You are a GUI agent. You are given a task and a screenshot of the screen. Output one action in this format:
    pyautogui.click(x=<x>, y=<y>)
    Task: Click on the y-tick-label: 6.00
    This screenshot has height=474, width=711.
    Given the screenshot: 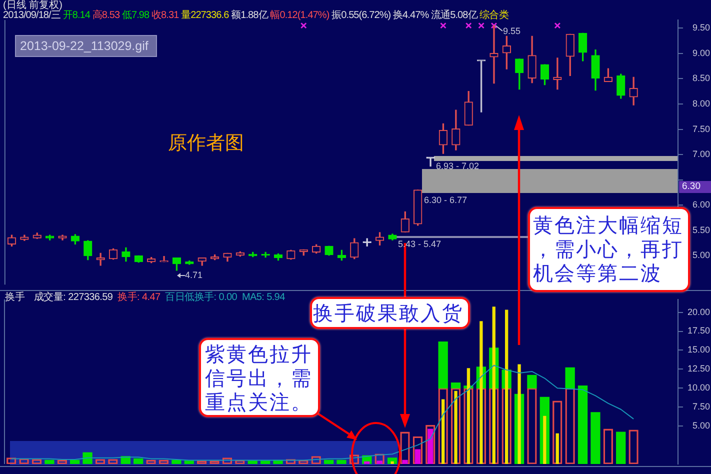 What is the action you would take?
    pyautogui.click(x=701, y=205)
    